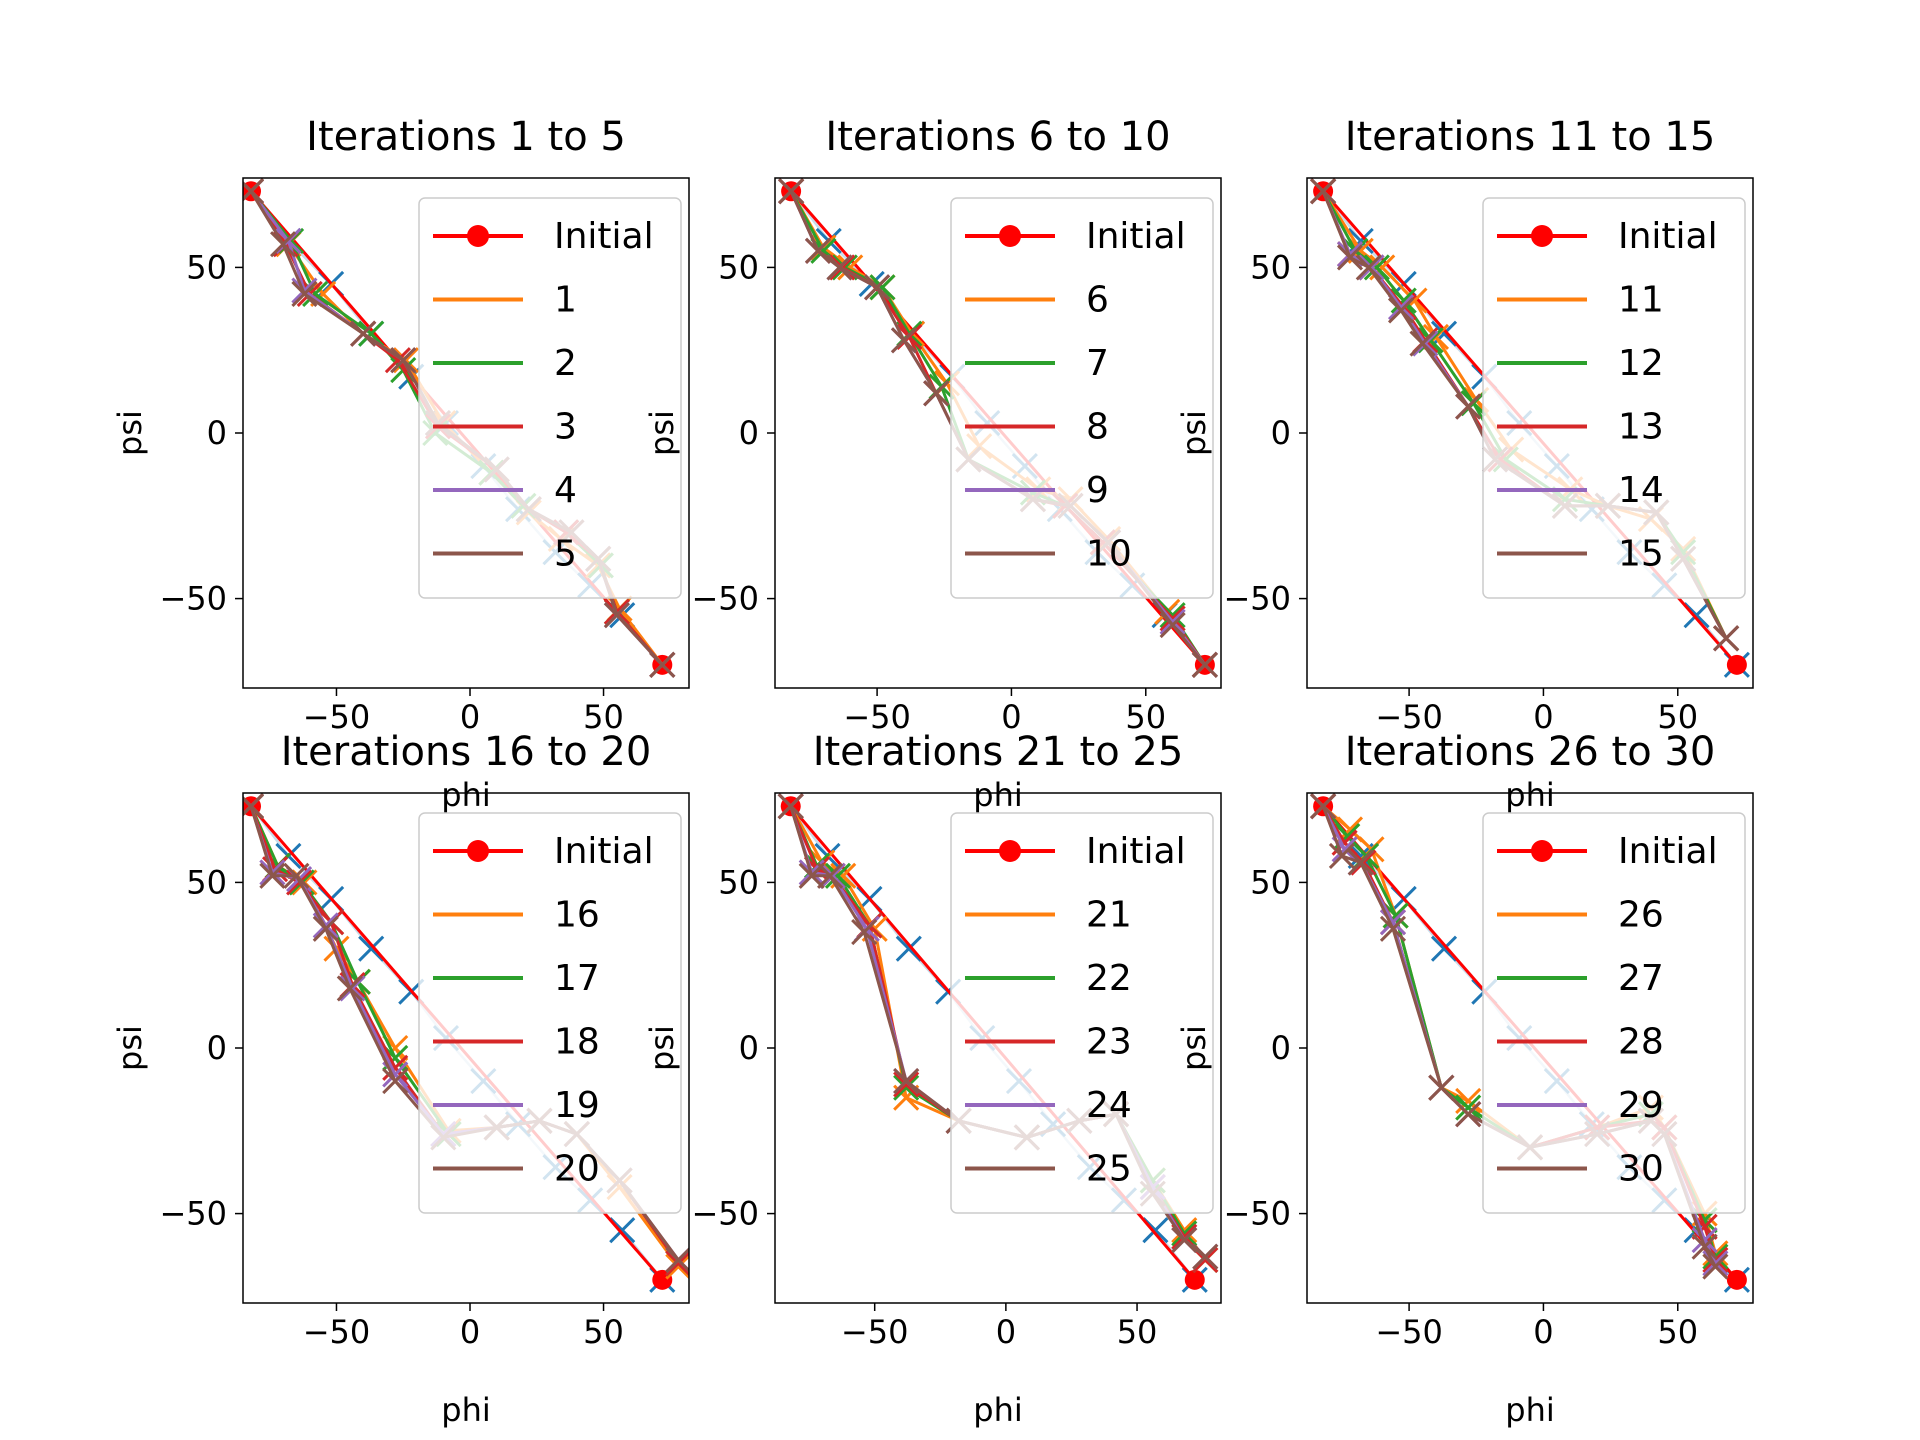  Describe the element at coordinates (577, 1042) in the screenshot. I see `legend-label: 18` at that location.